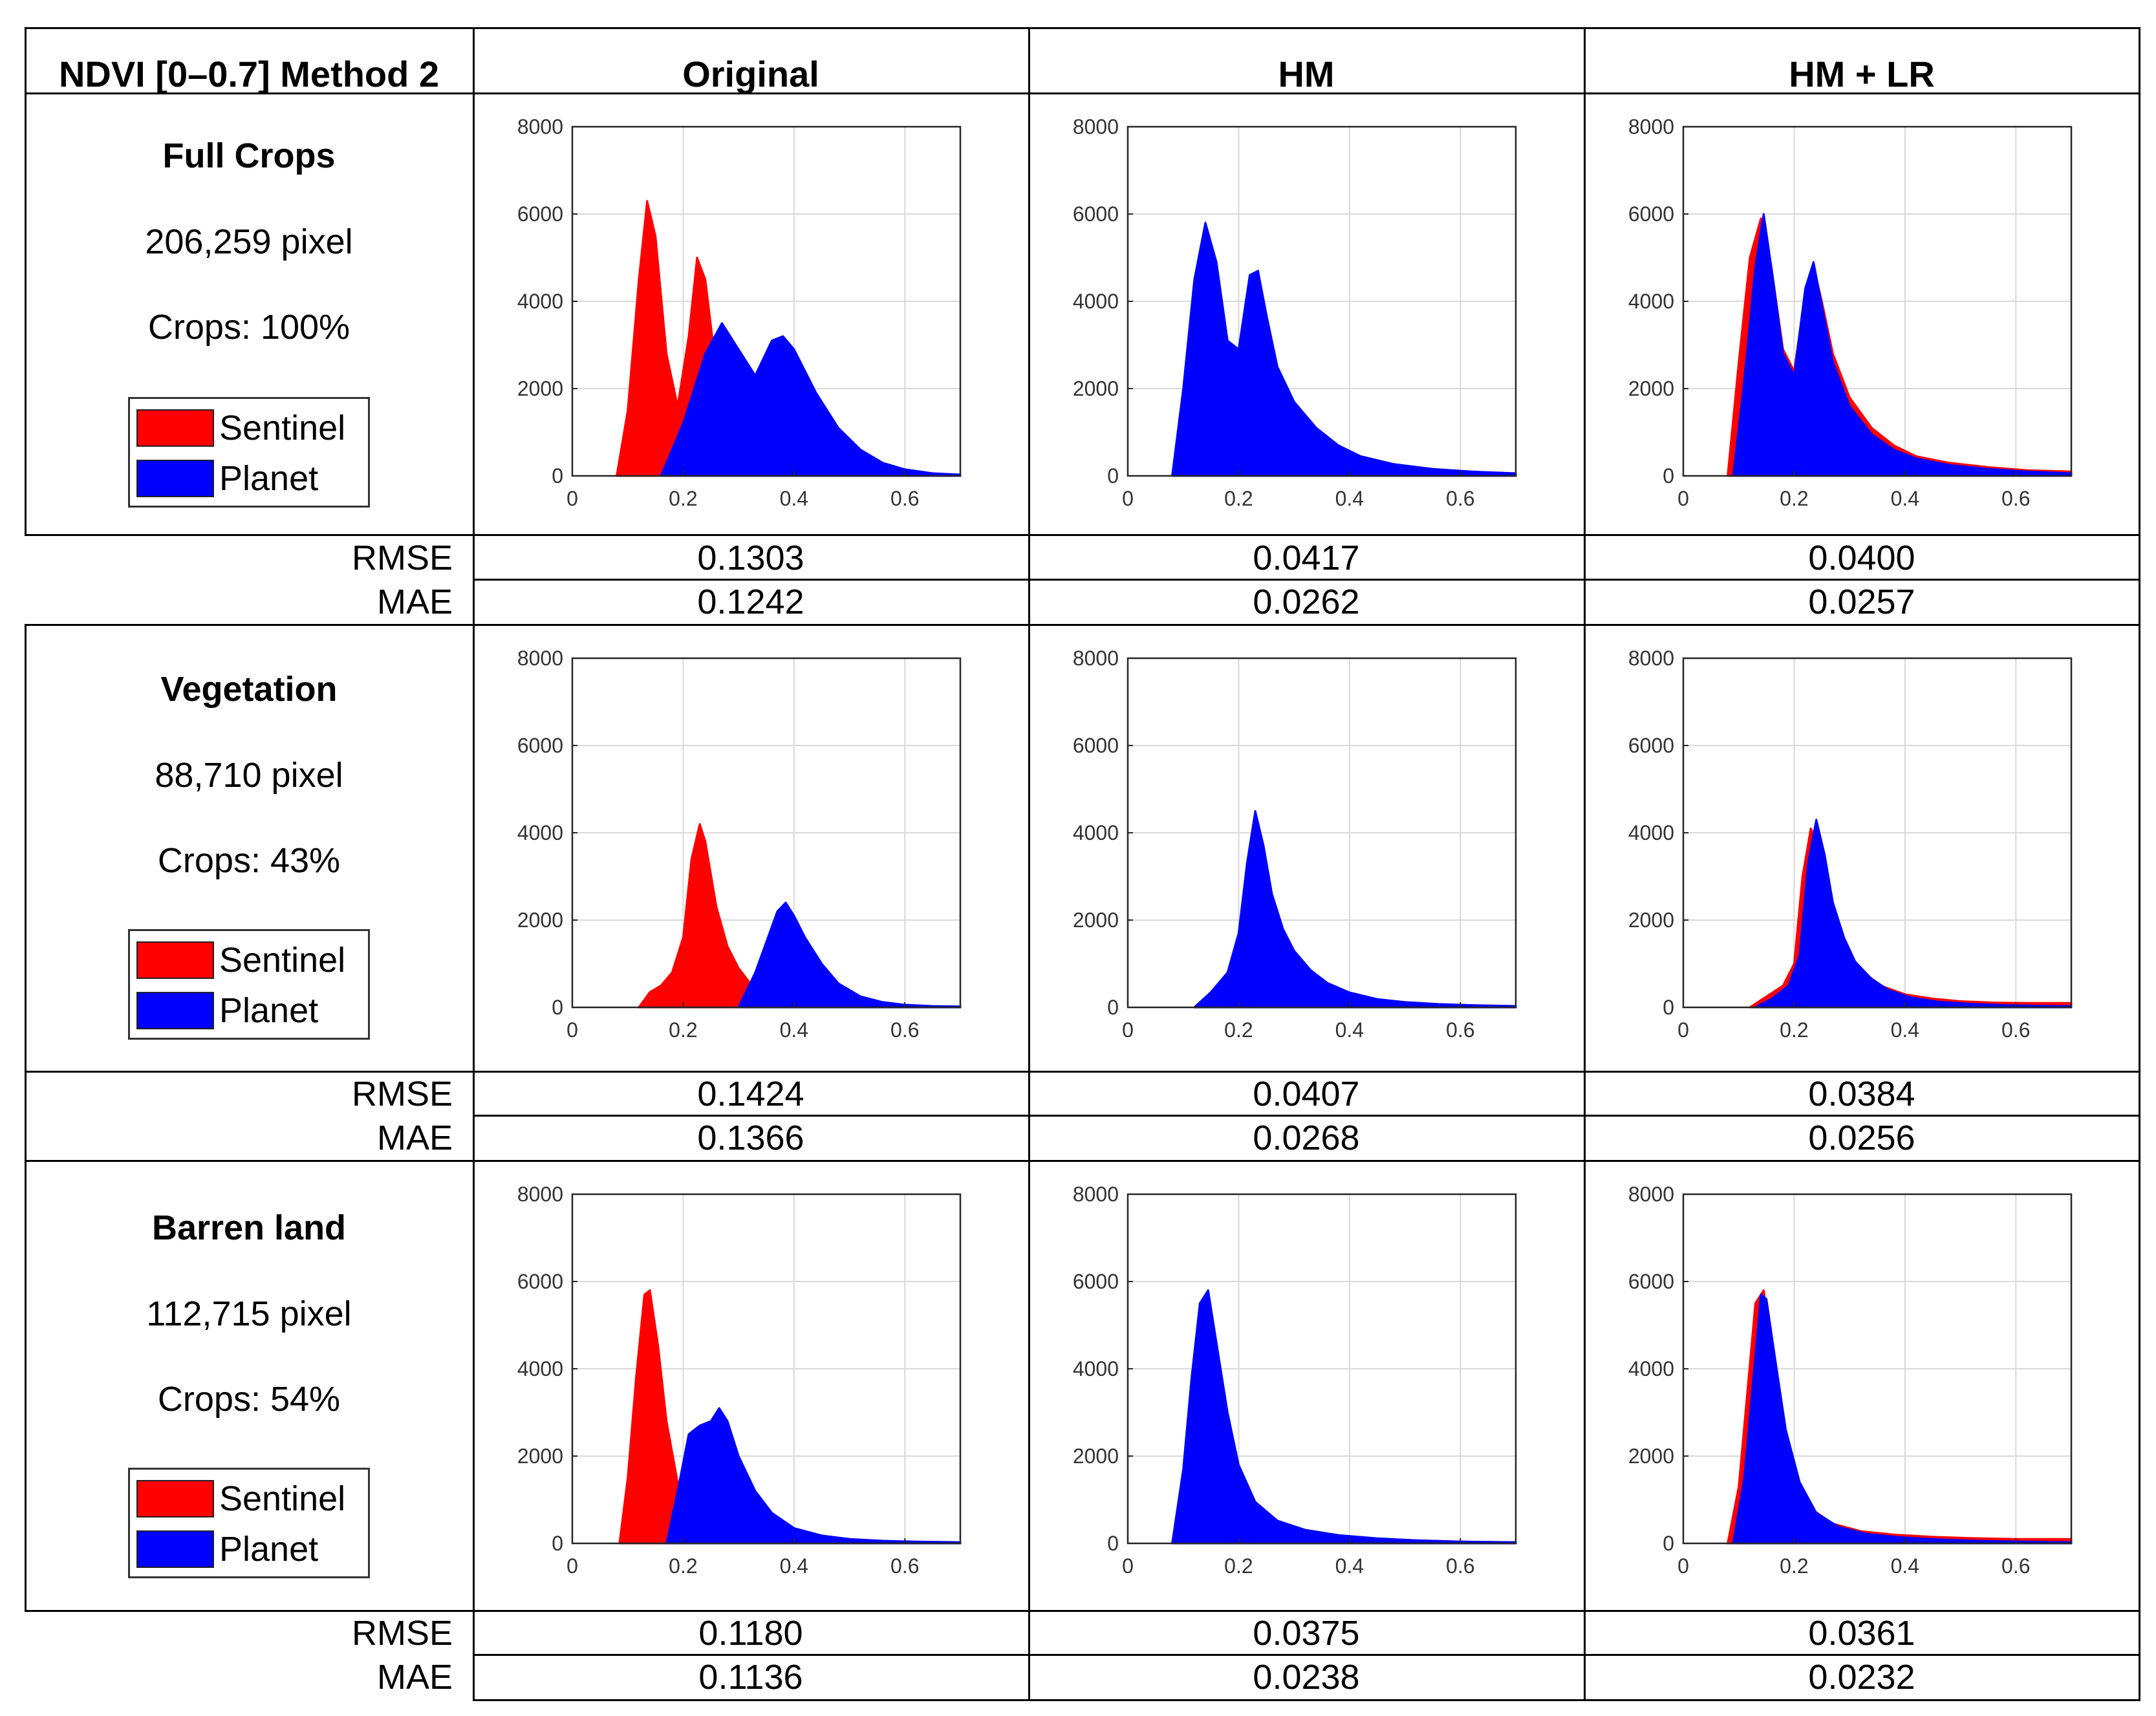 The height and width of the screenshot is (1716, 2156). I want to click on mae-label: MAE, so click(414, 1677).